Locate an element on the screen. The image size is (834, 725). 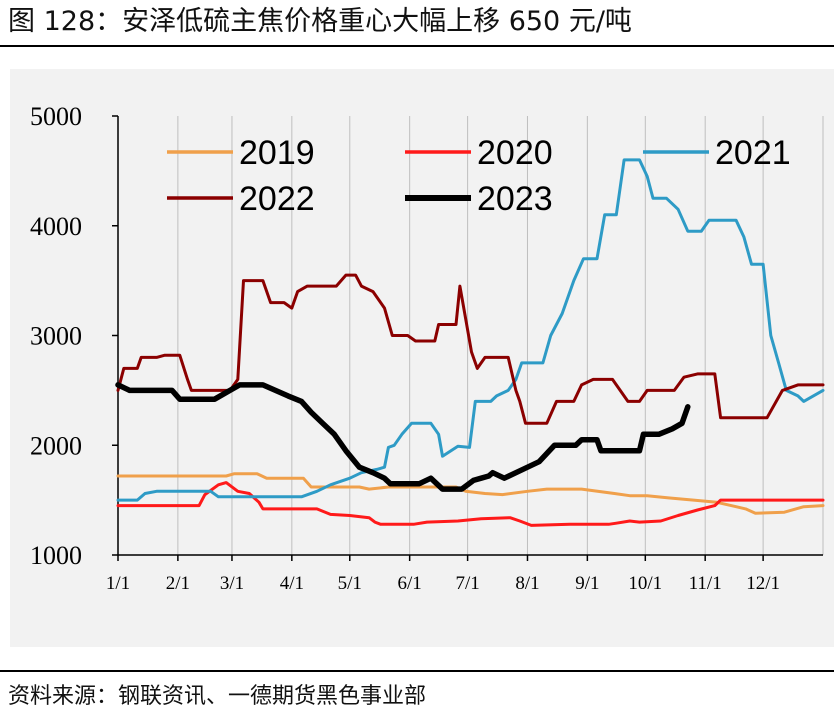
y-tick-label-4000: 4000 is located at coordinates (56, 226).